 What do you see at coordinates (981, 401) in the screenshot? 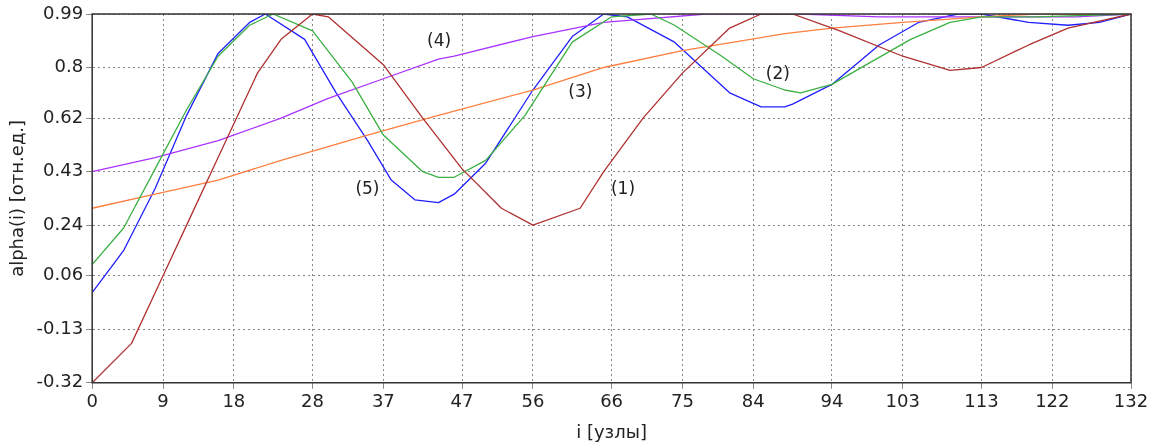
I see `x-tick-label: 113` at bounding box center [981, 401].